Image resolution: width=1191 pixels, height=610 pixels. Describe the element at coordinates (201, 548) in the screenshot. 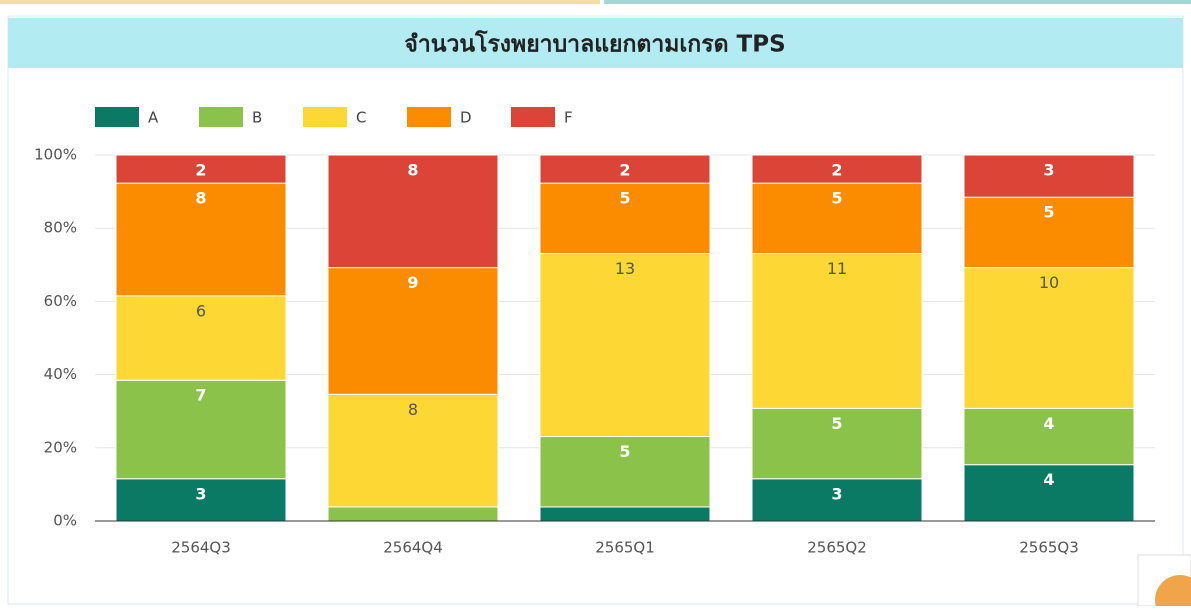

I see `x-tick-label: 2564Q3` at that location.